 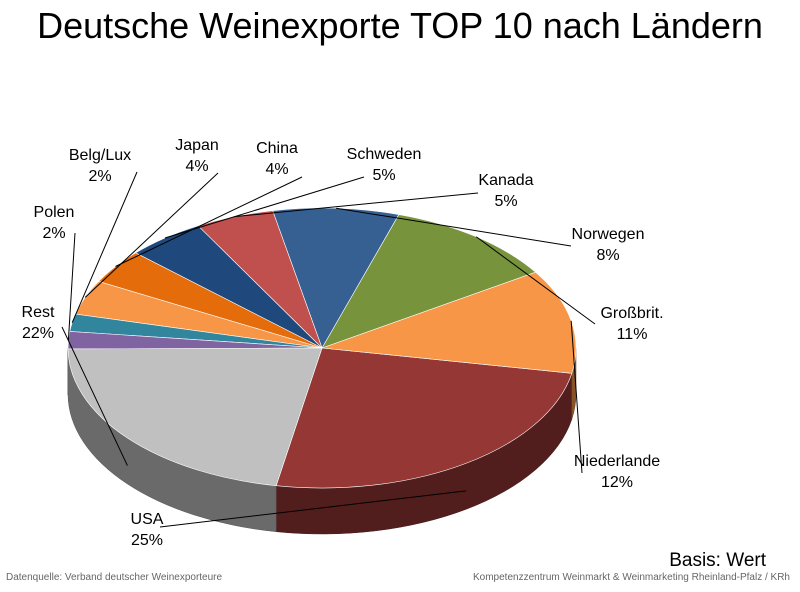 I want to click on slice-norwegen, so click(x=336, y=278).